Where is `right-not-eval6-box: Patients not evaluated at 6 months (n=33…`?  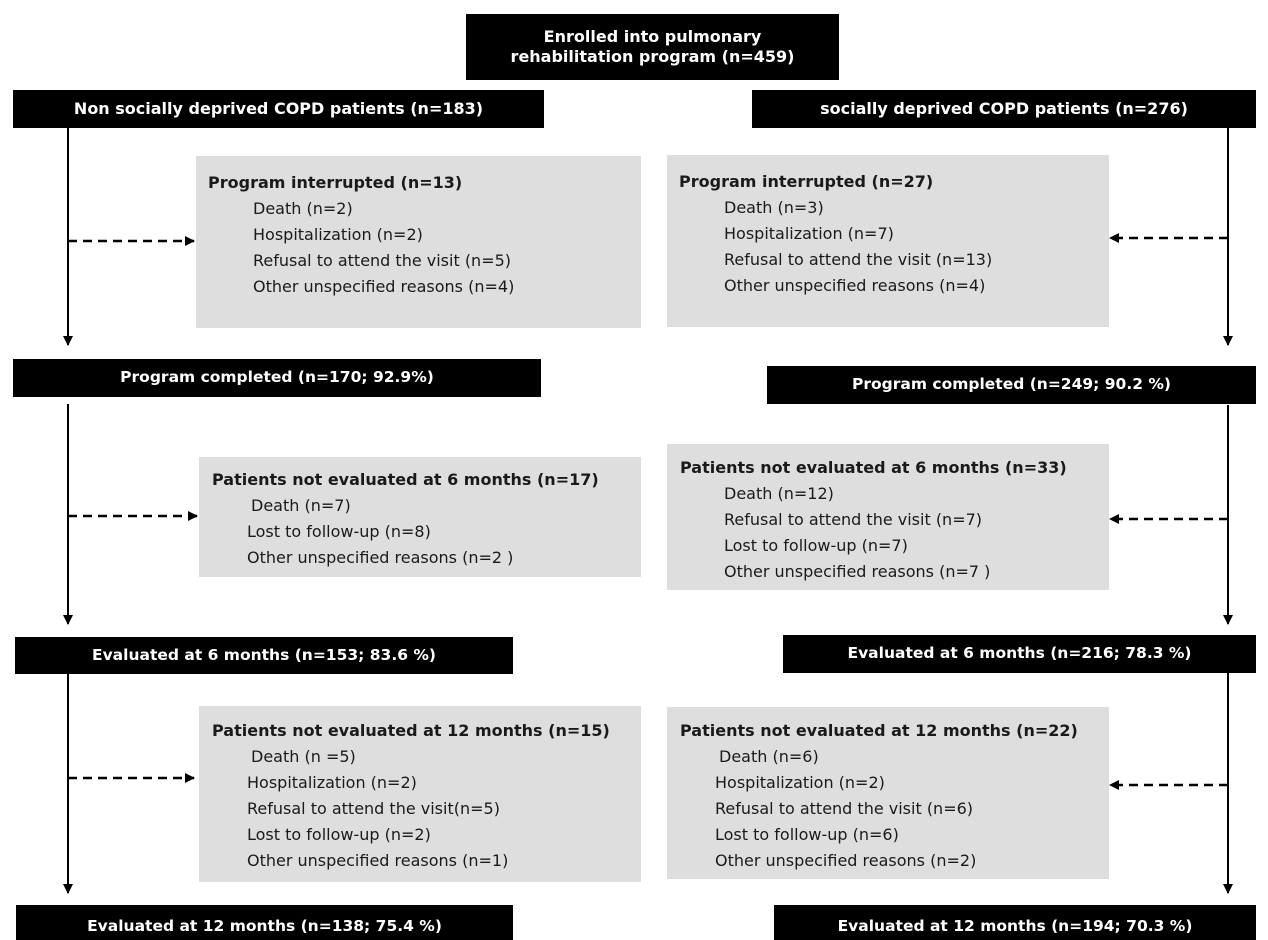 right-not-eval6-box: Patients not evaluated at 6 months (n=33… is located at coordinates (888, 517).